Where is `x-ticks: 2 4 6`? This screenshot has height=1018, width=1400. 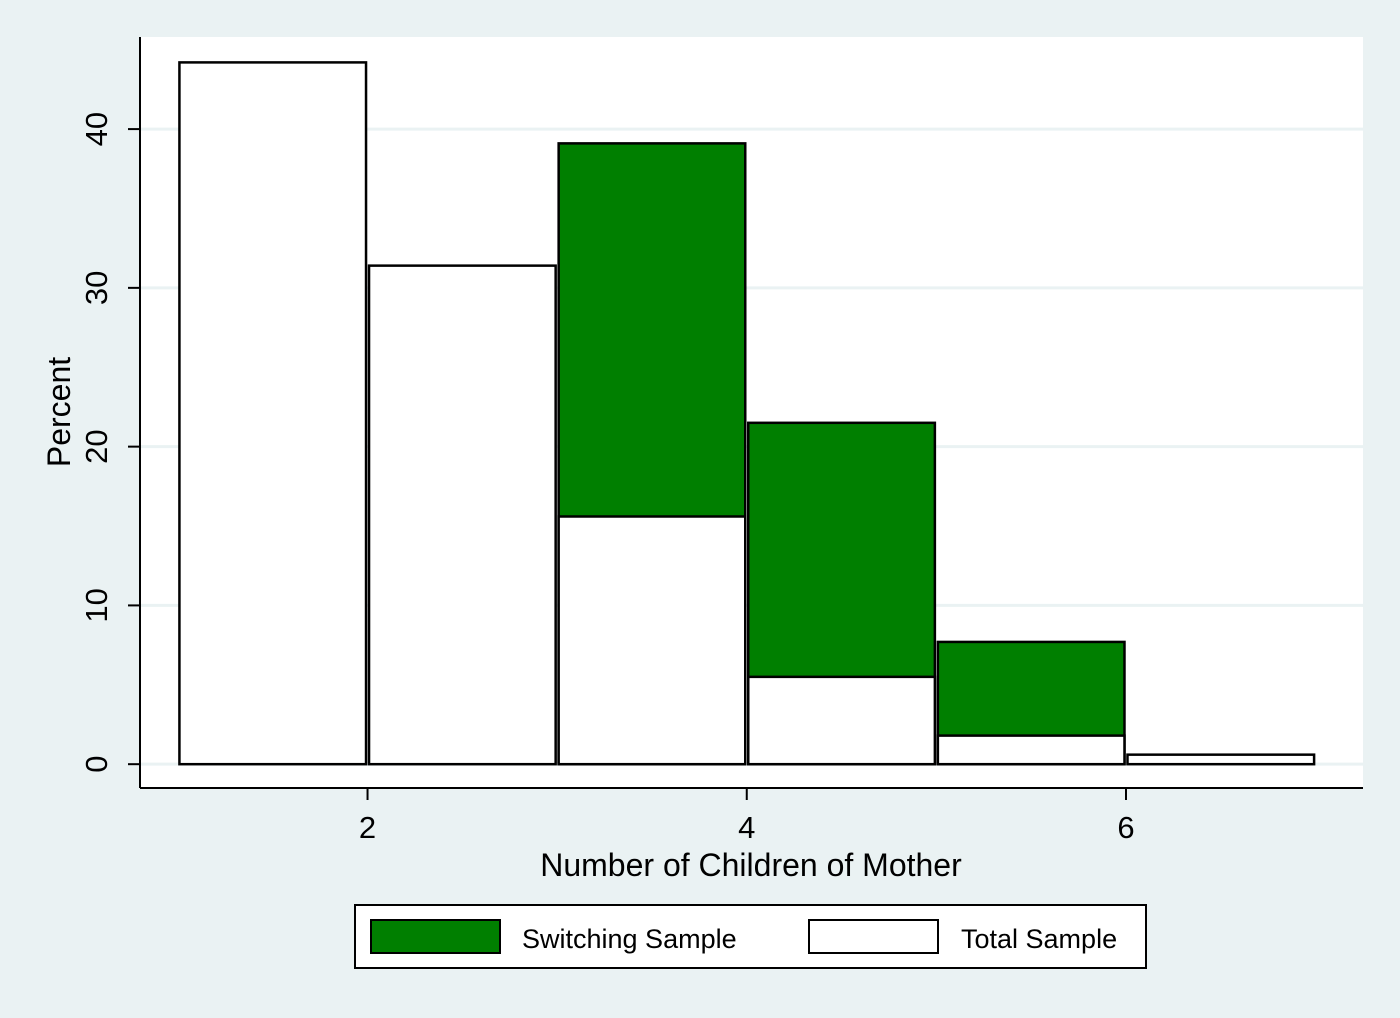 x-ticks: 2 4 6 is located at coordinates (747, 816).